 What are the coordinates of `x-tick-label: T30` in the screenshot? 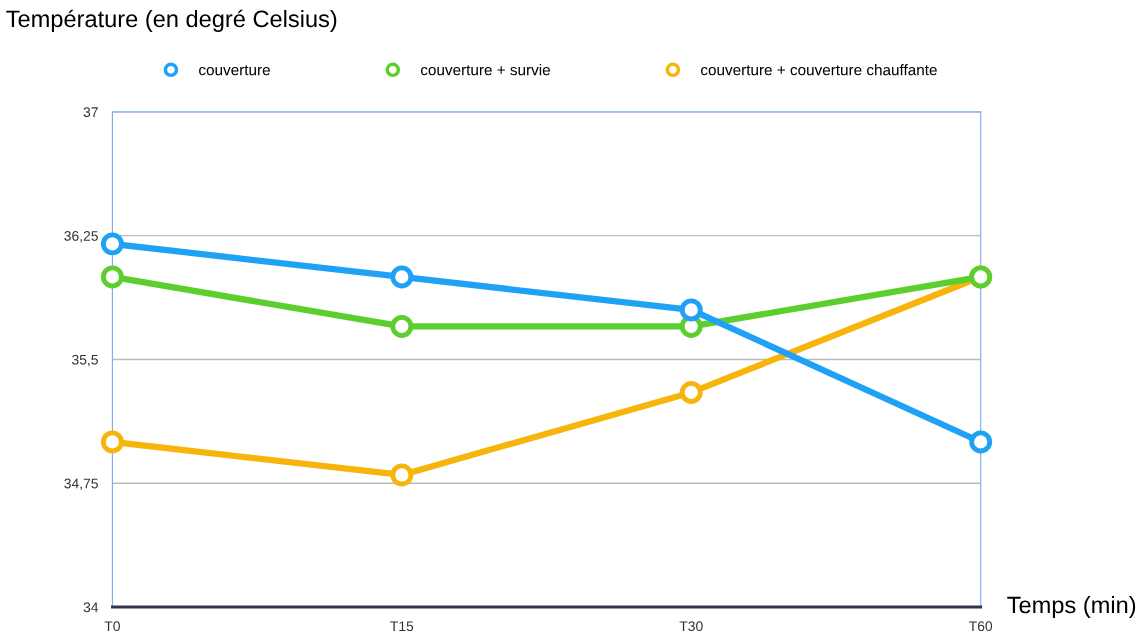 It's located at (691, 626).